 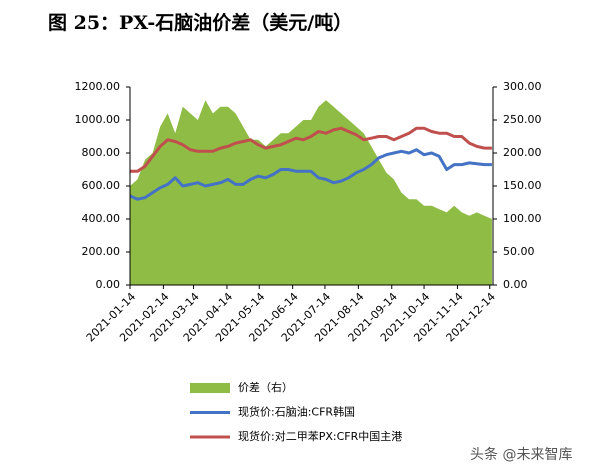 I want to click on y-tick-label: 400.00, so click(x=101, y=218).